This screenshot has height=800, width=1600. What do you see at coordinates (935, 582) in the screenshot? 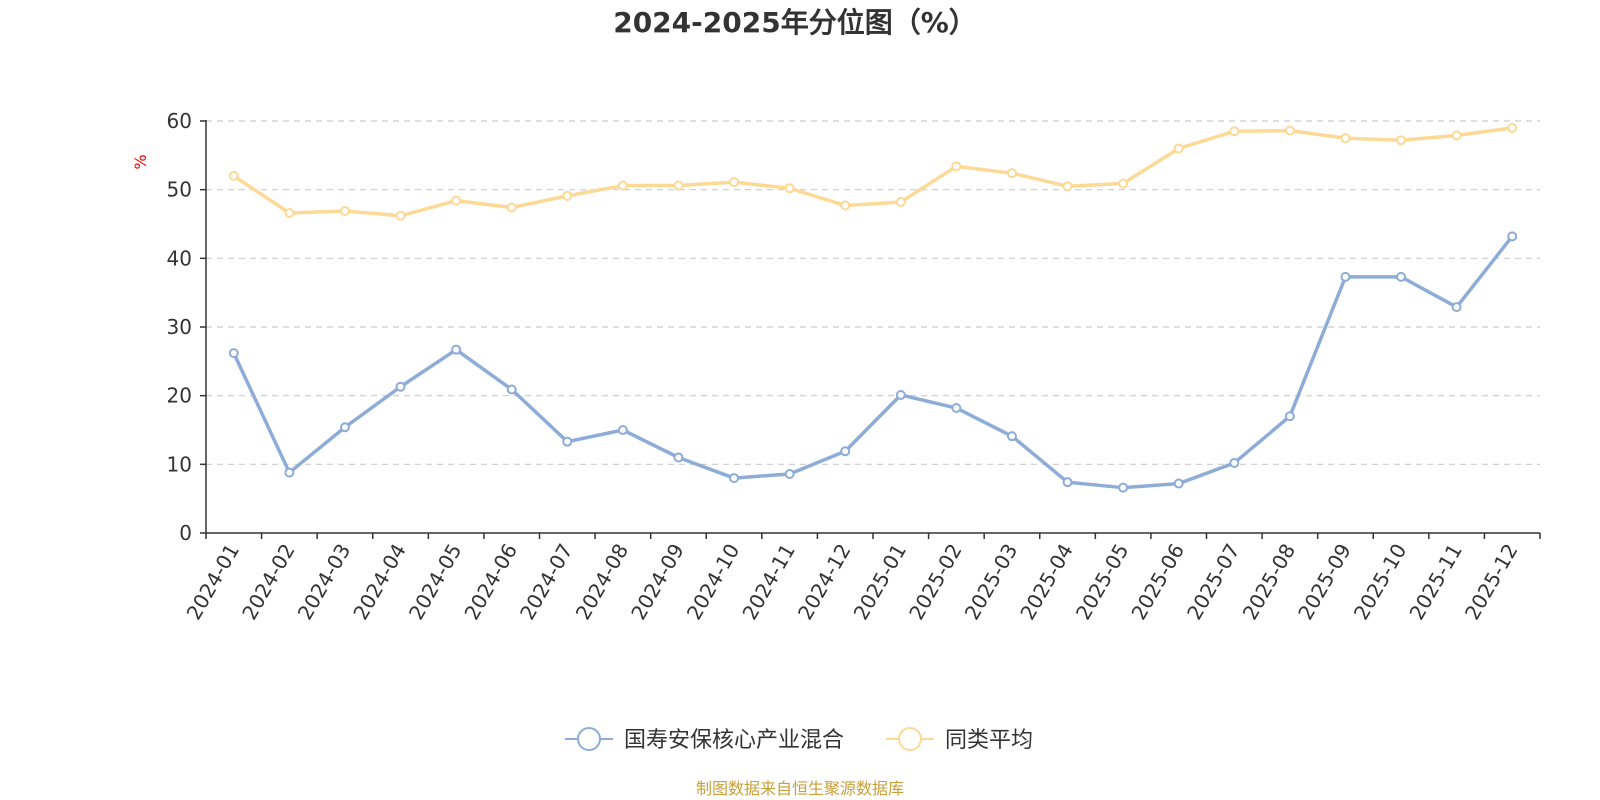
I see `x-tick-label: 2025-02` at bounding box center [935, 582].